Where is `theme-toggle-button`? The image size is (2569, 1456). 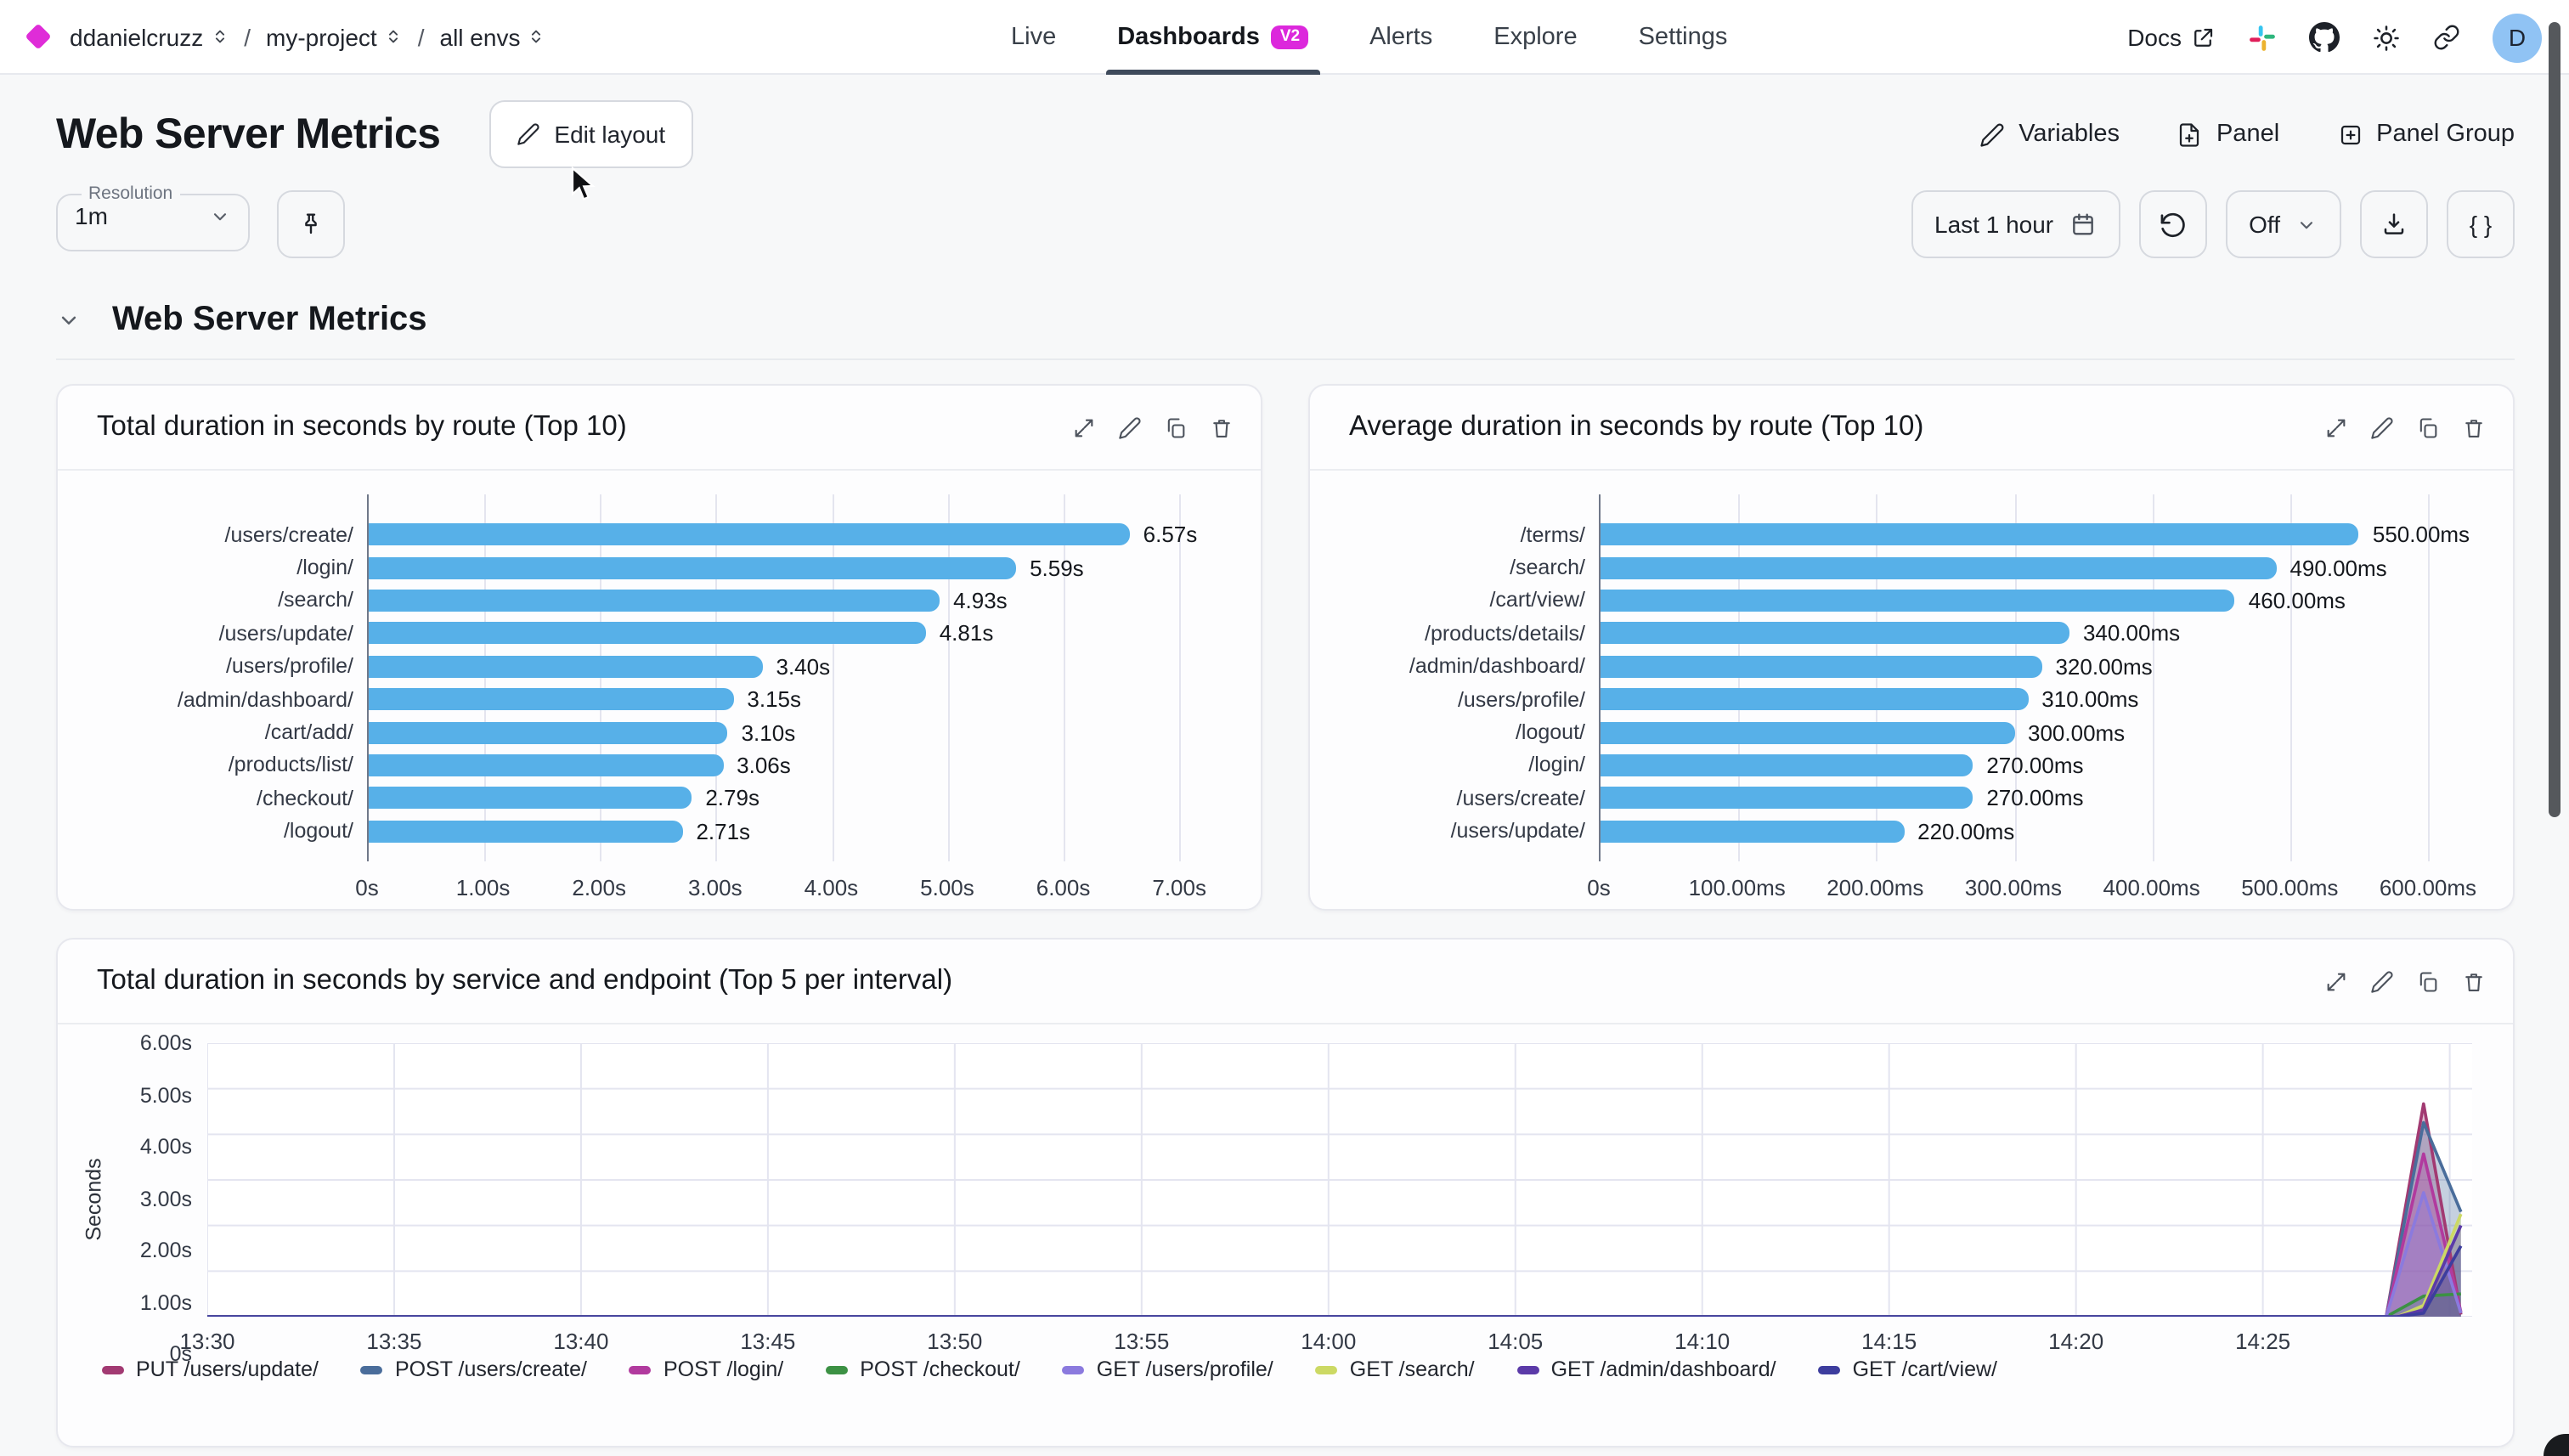
theme-toggle-button is located at coordinates (2386, 38).